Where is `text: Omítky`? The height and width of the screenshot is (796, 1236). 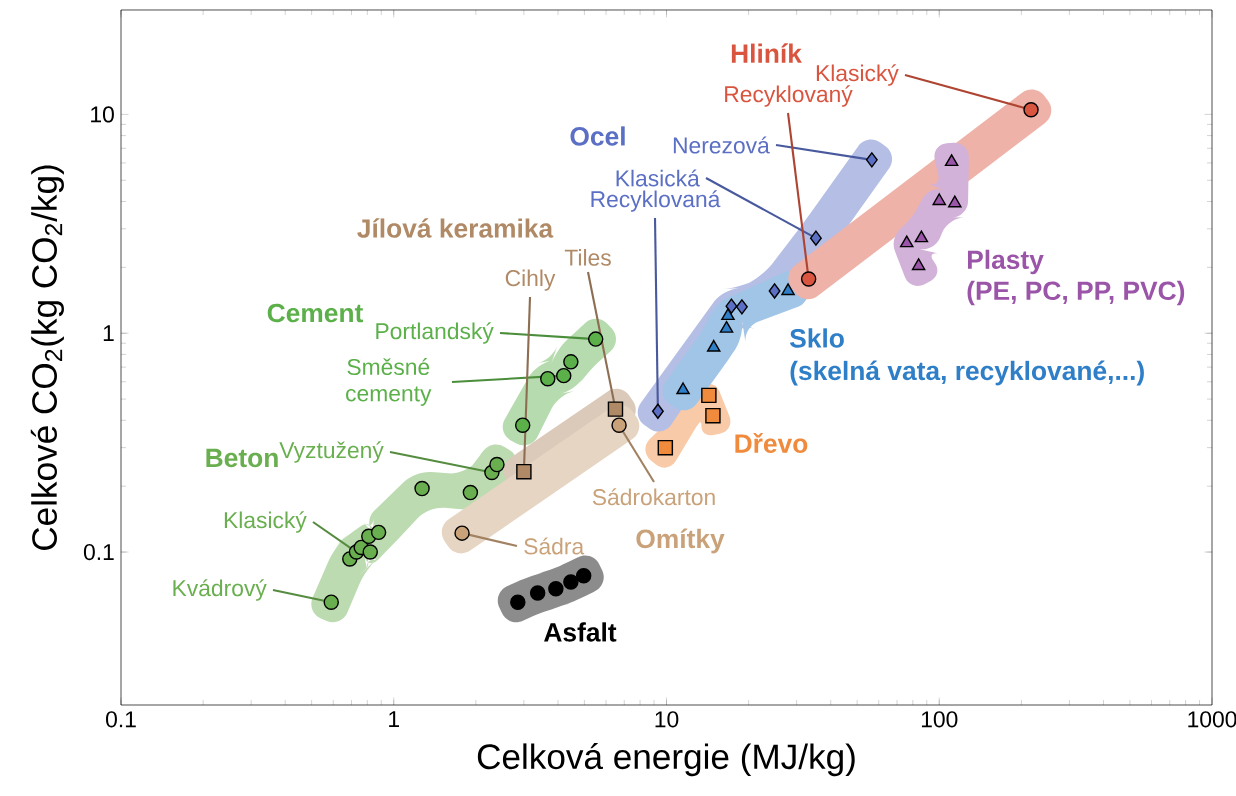
text: Omítky is located at coordinates (680, 541).